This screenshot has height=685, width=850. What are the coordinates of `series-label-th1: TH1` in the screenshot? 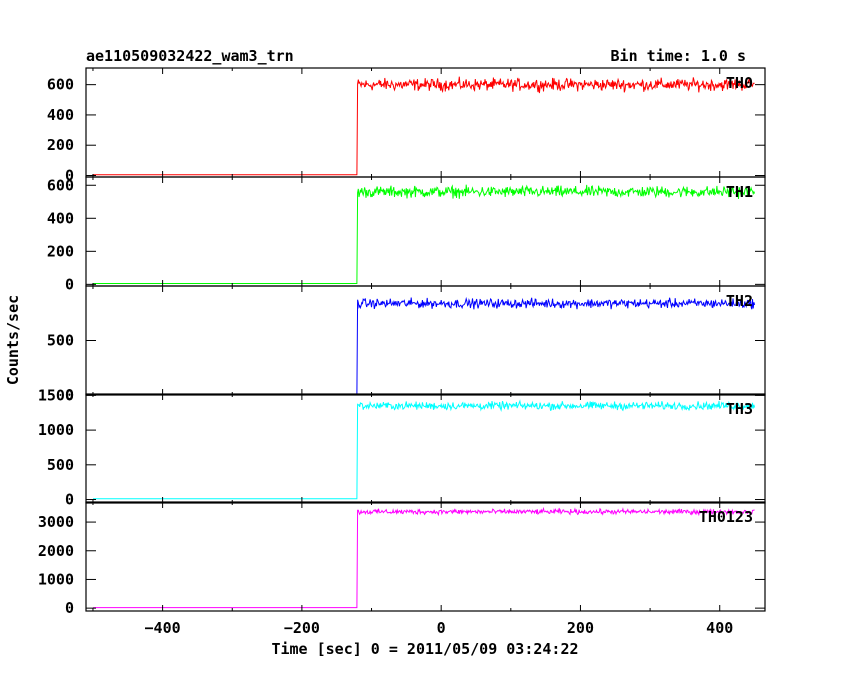 It's located at (739, 192).